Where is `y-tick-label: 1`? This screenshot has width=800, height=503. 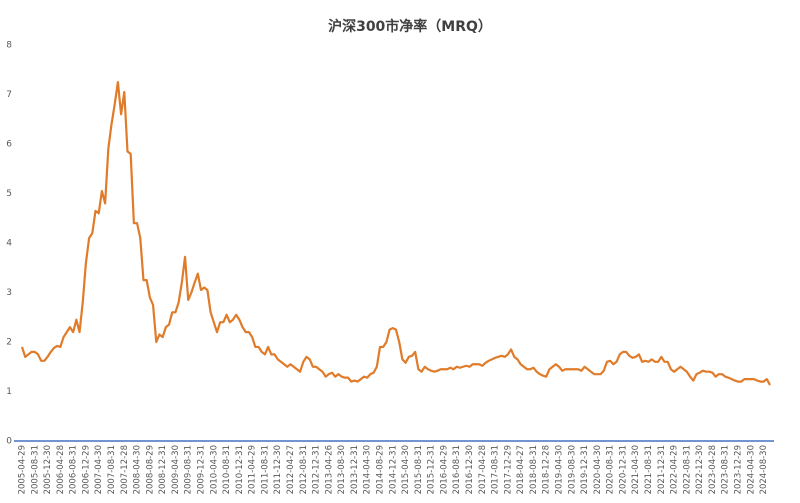
y-tick-label: 1 is located at coordinates (9, 392).